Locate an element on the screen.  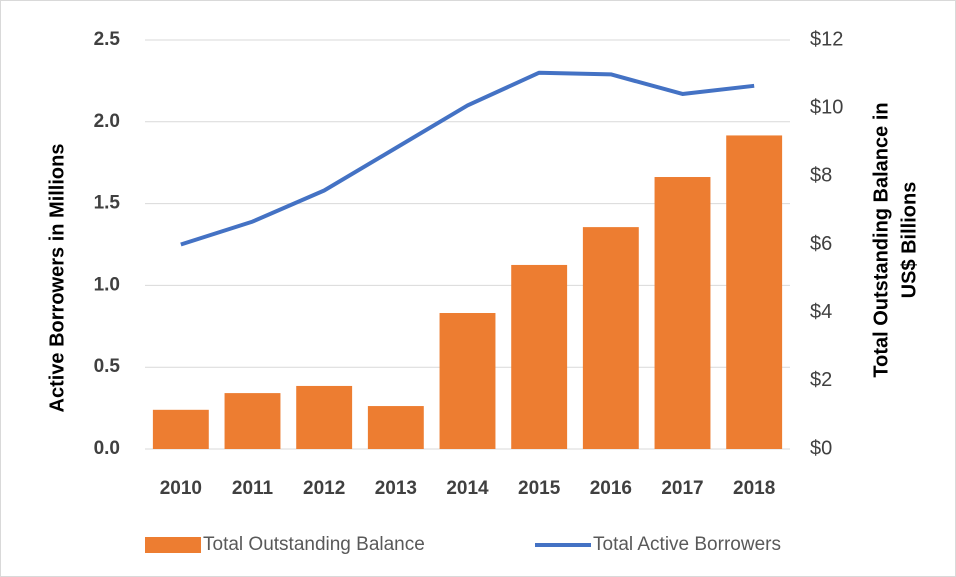
x-tick-label: 2016 is located at coordinates (611, 488).